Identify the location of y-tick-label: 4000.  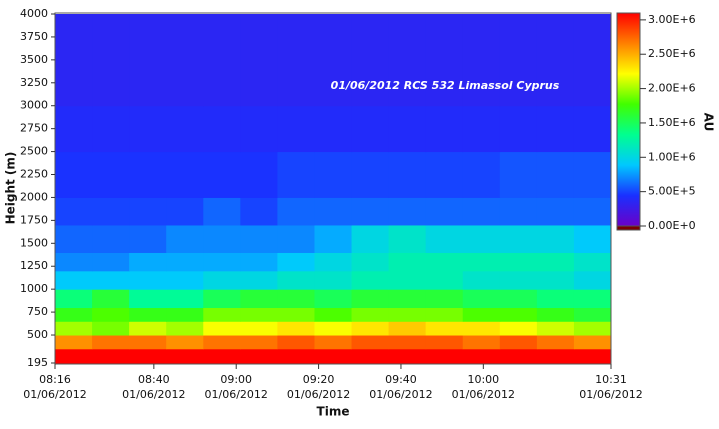
(34, 13).